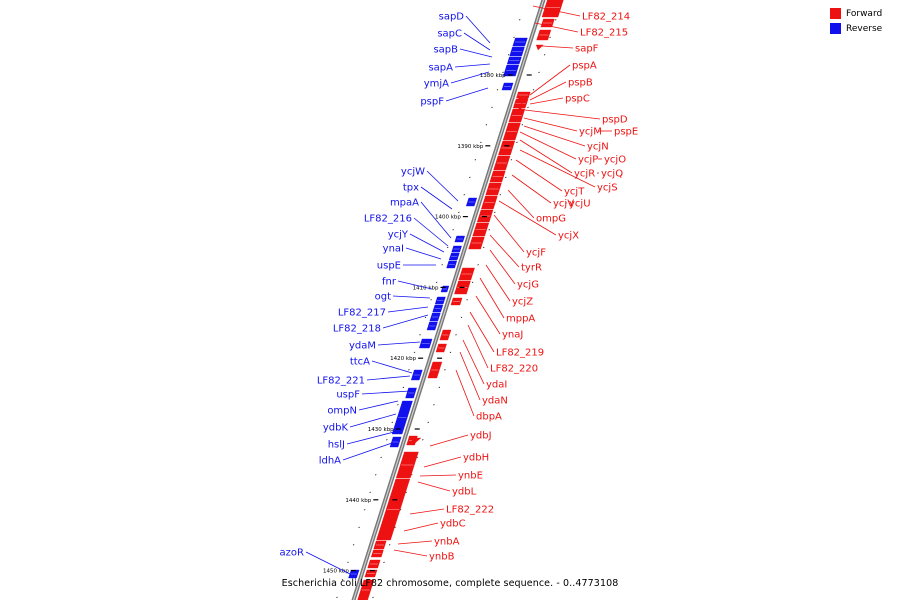 The image size is (900, 600). Describe the element at coordinates (612, 174) in the screenshot. I see `forward-gene-label: ycjQ` at that location.